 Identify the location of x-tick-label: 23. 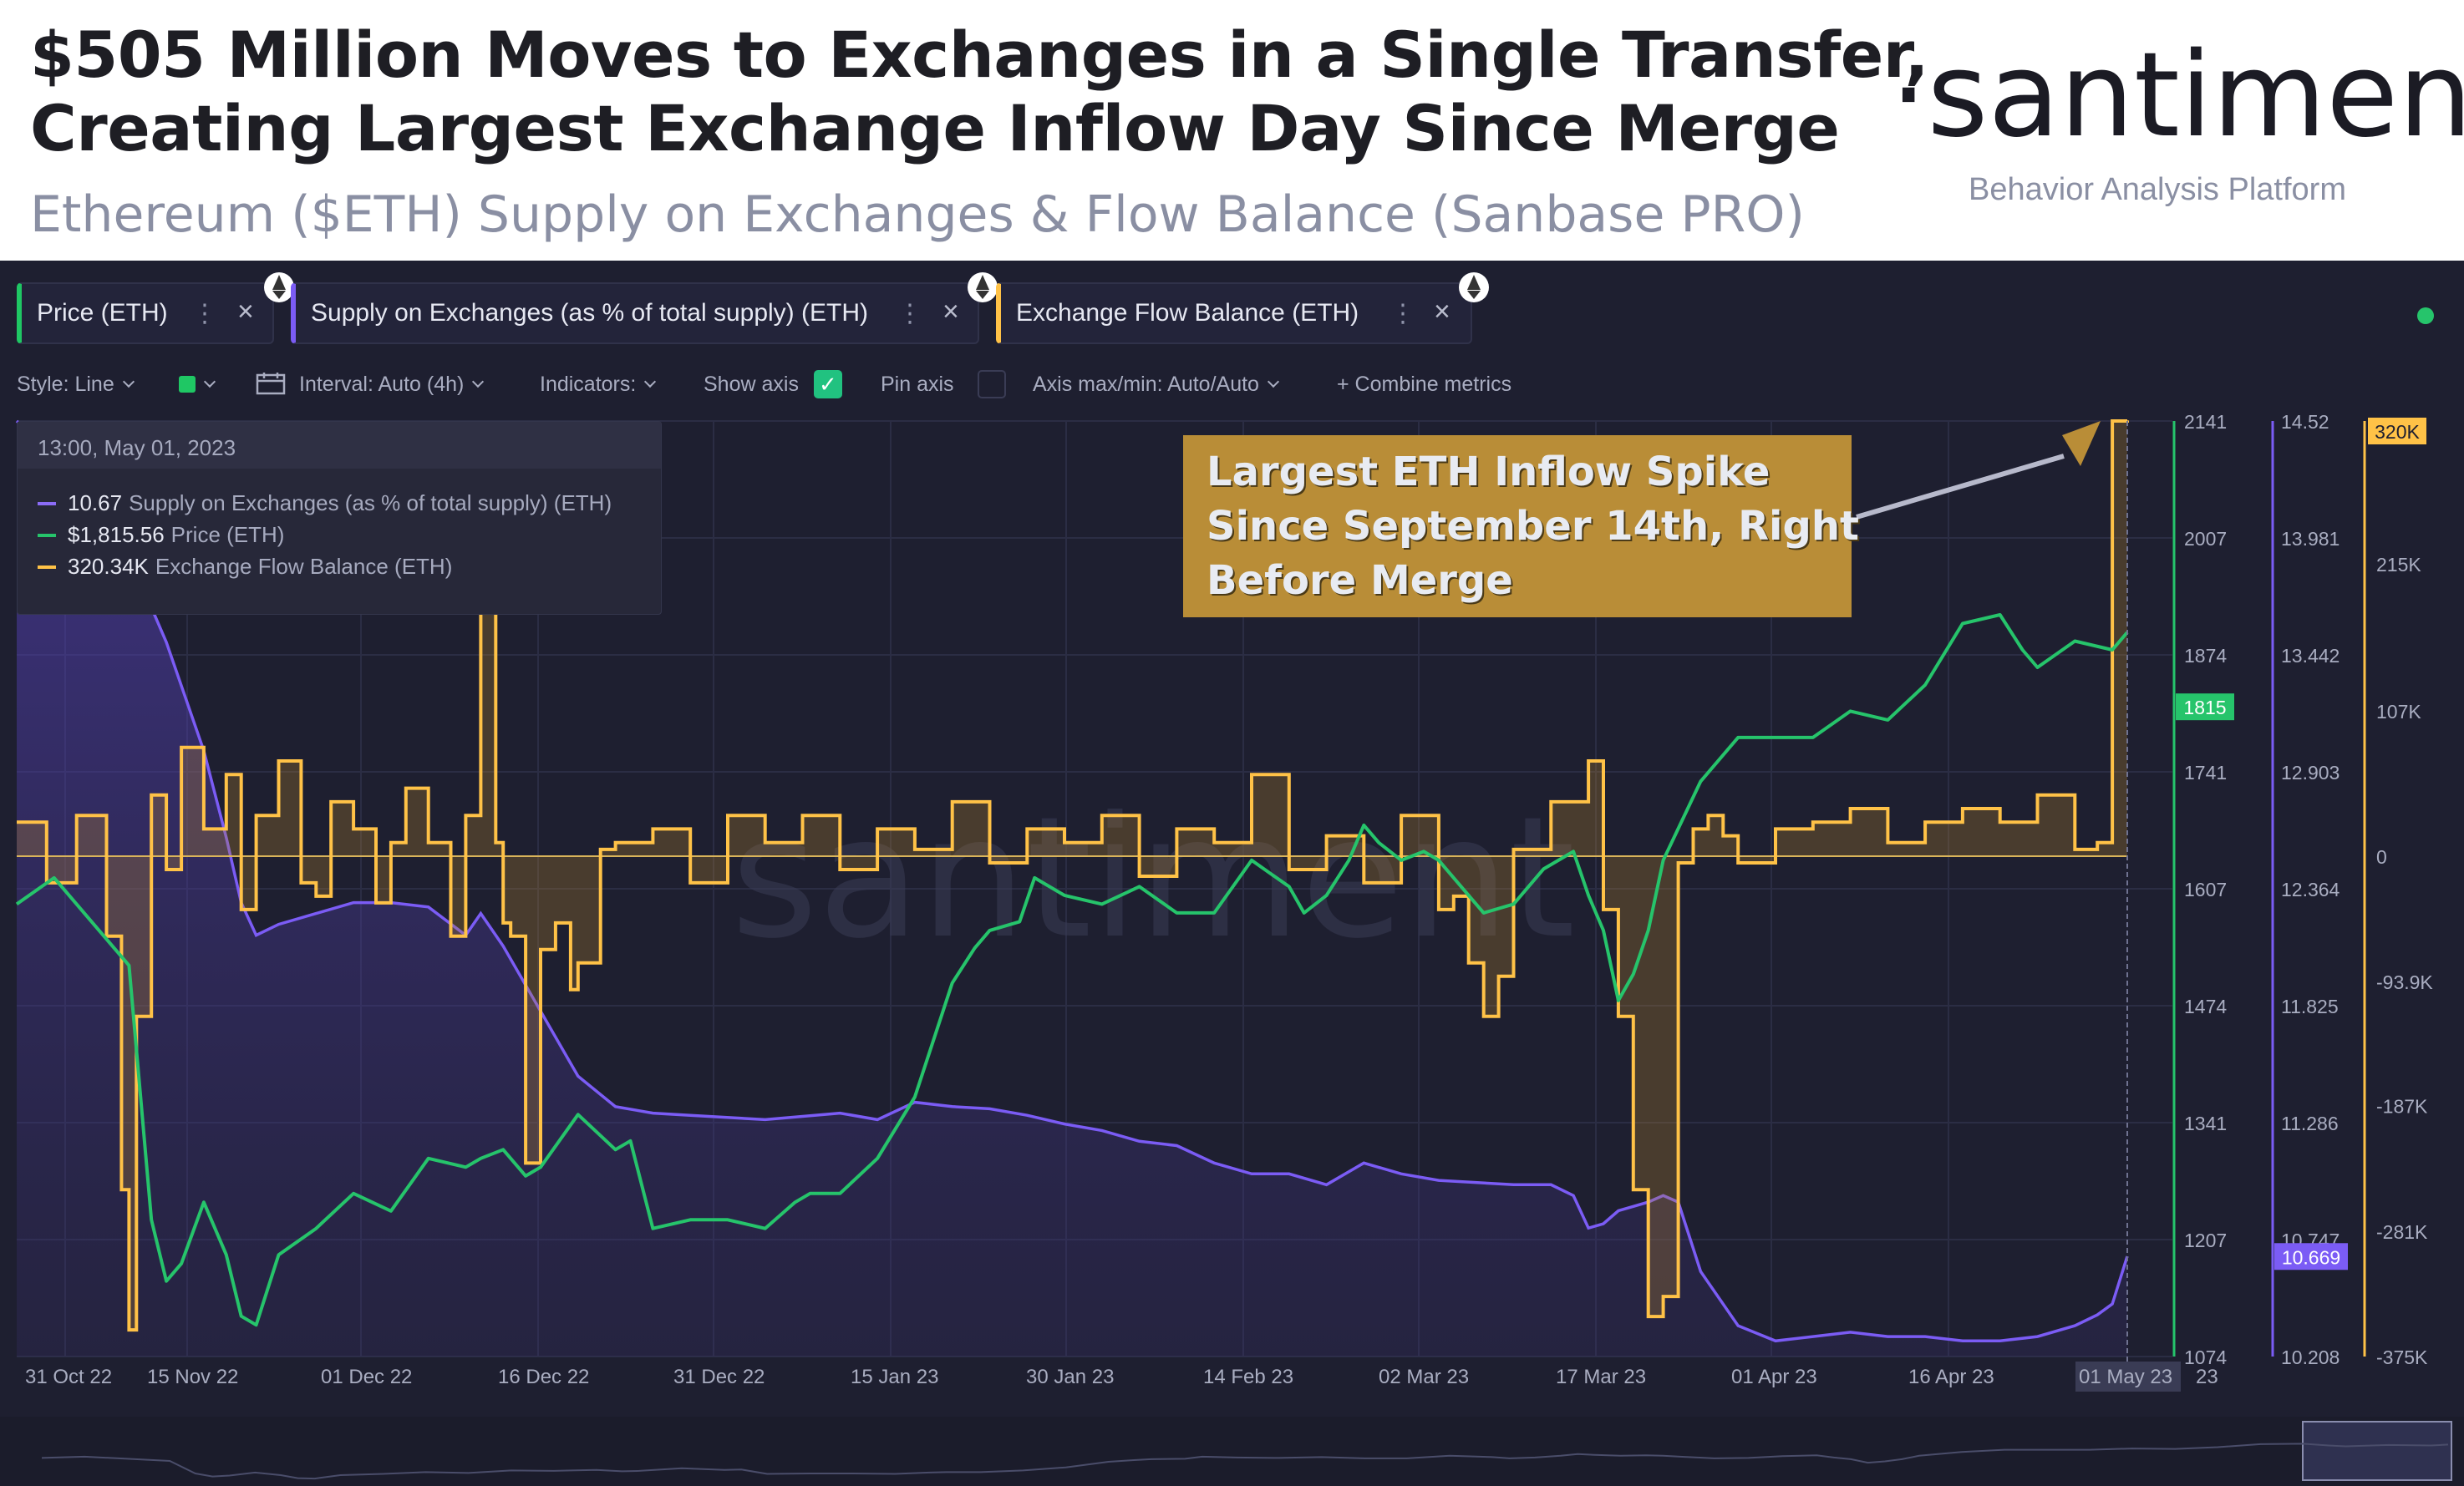
(2207, 1377).